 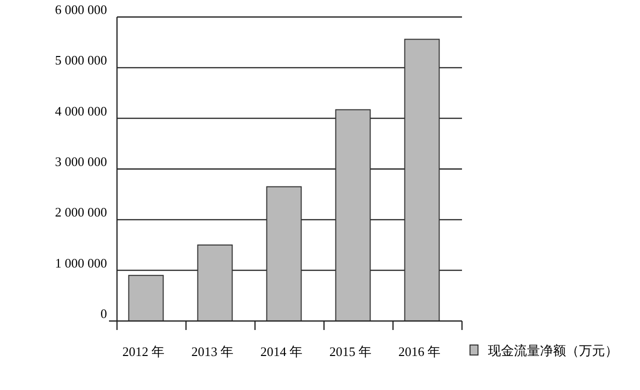 What do you see at coordinates (553, 350) in the screenshot?
I see `legend-label: 现金流量净额（万元）` at bounding box center [553, 350].